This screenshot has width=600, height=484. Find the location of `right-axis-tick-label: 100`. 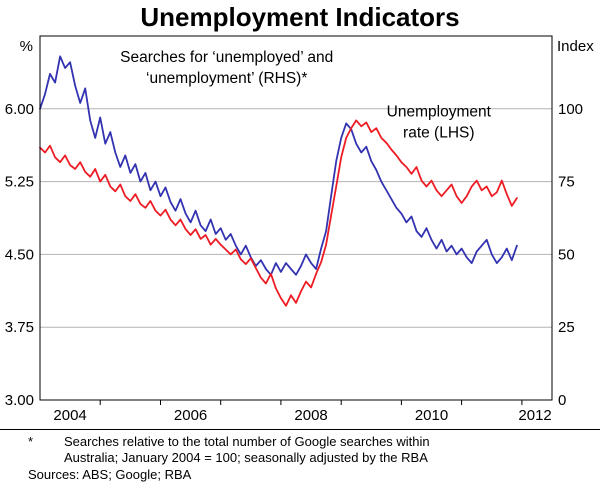

right-axis-tick-label: 100 is located at coordinates (570, 109).